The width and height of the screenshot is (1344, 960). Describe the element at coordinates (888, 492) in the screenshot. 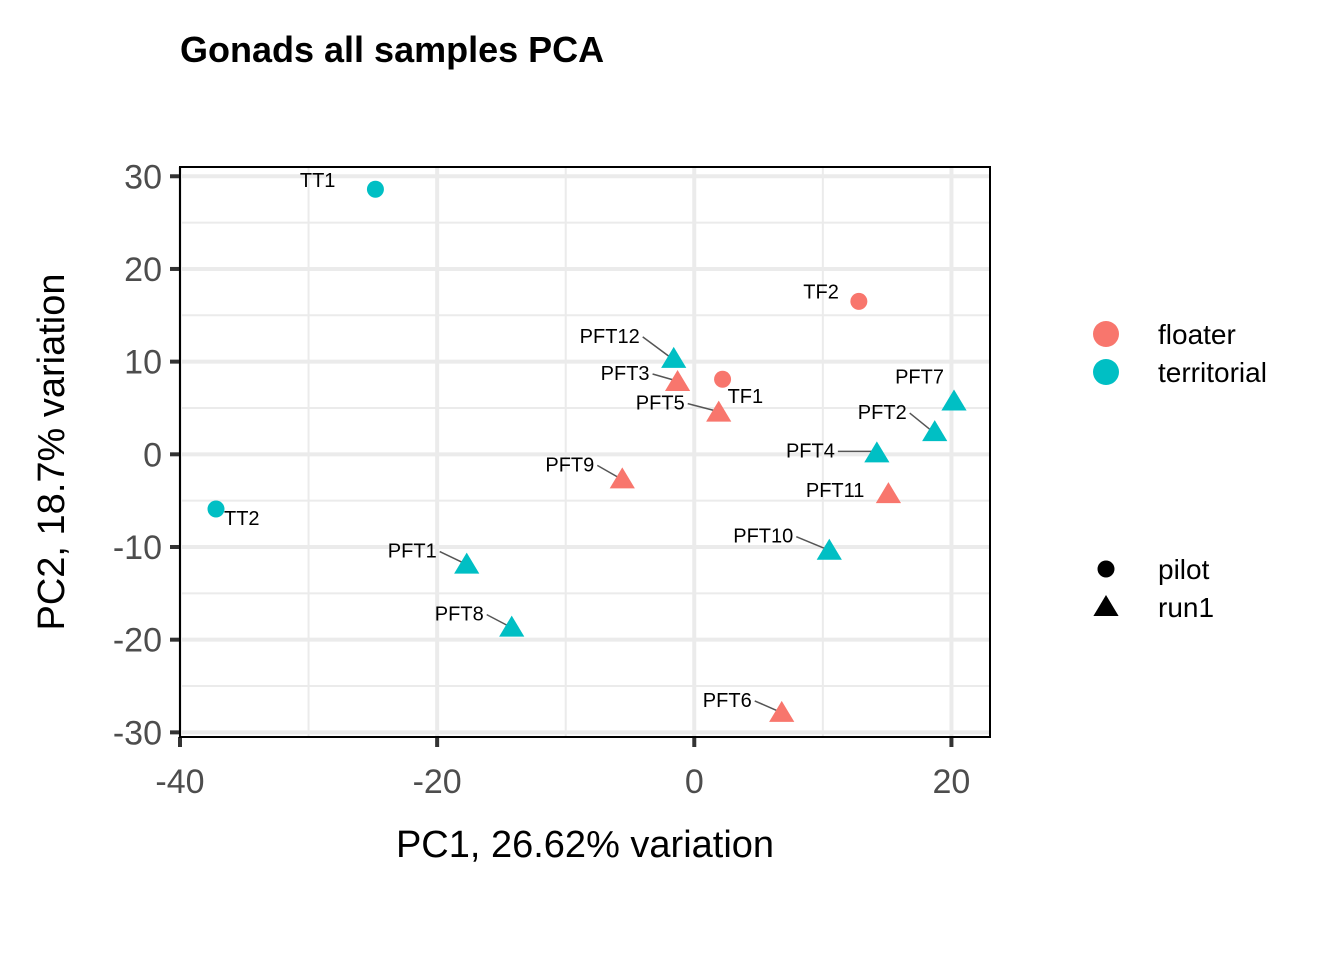

I see `data-point-pft11` at that location.